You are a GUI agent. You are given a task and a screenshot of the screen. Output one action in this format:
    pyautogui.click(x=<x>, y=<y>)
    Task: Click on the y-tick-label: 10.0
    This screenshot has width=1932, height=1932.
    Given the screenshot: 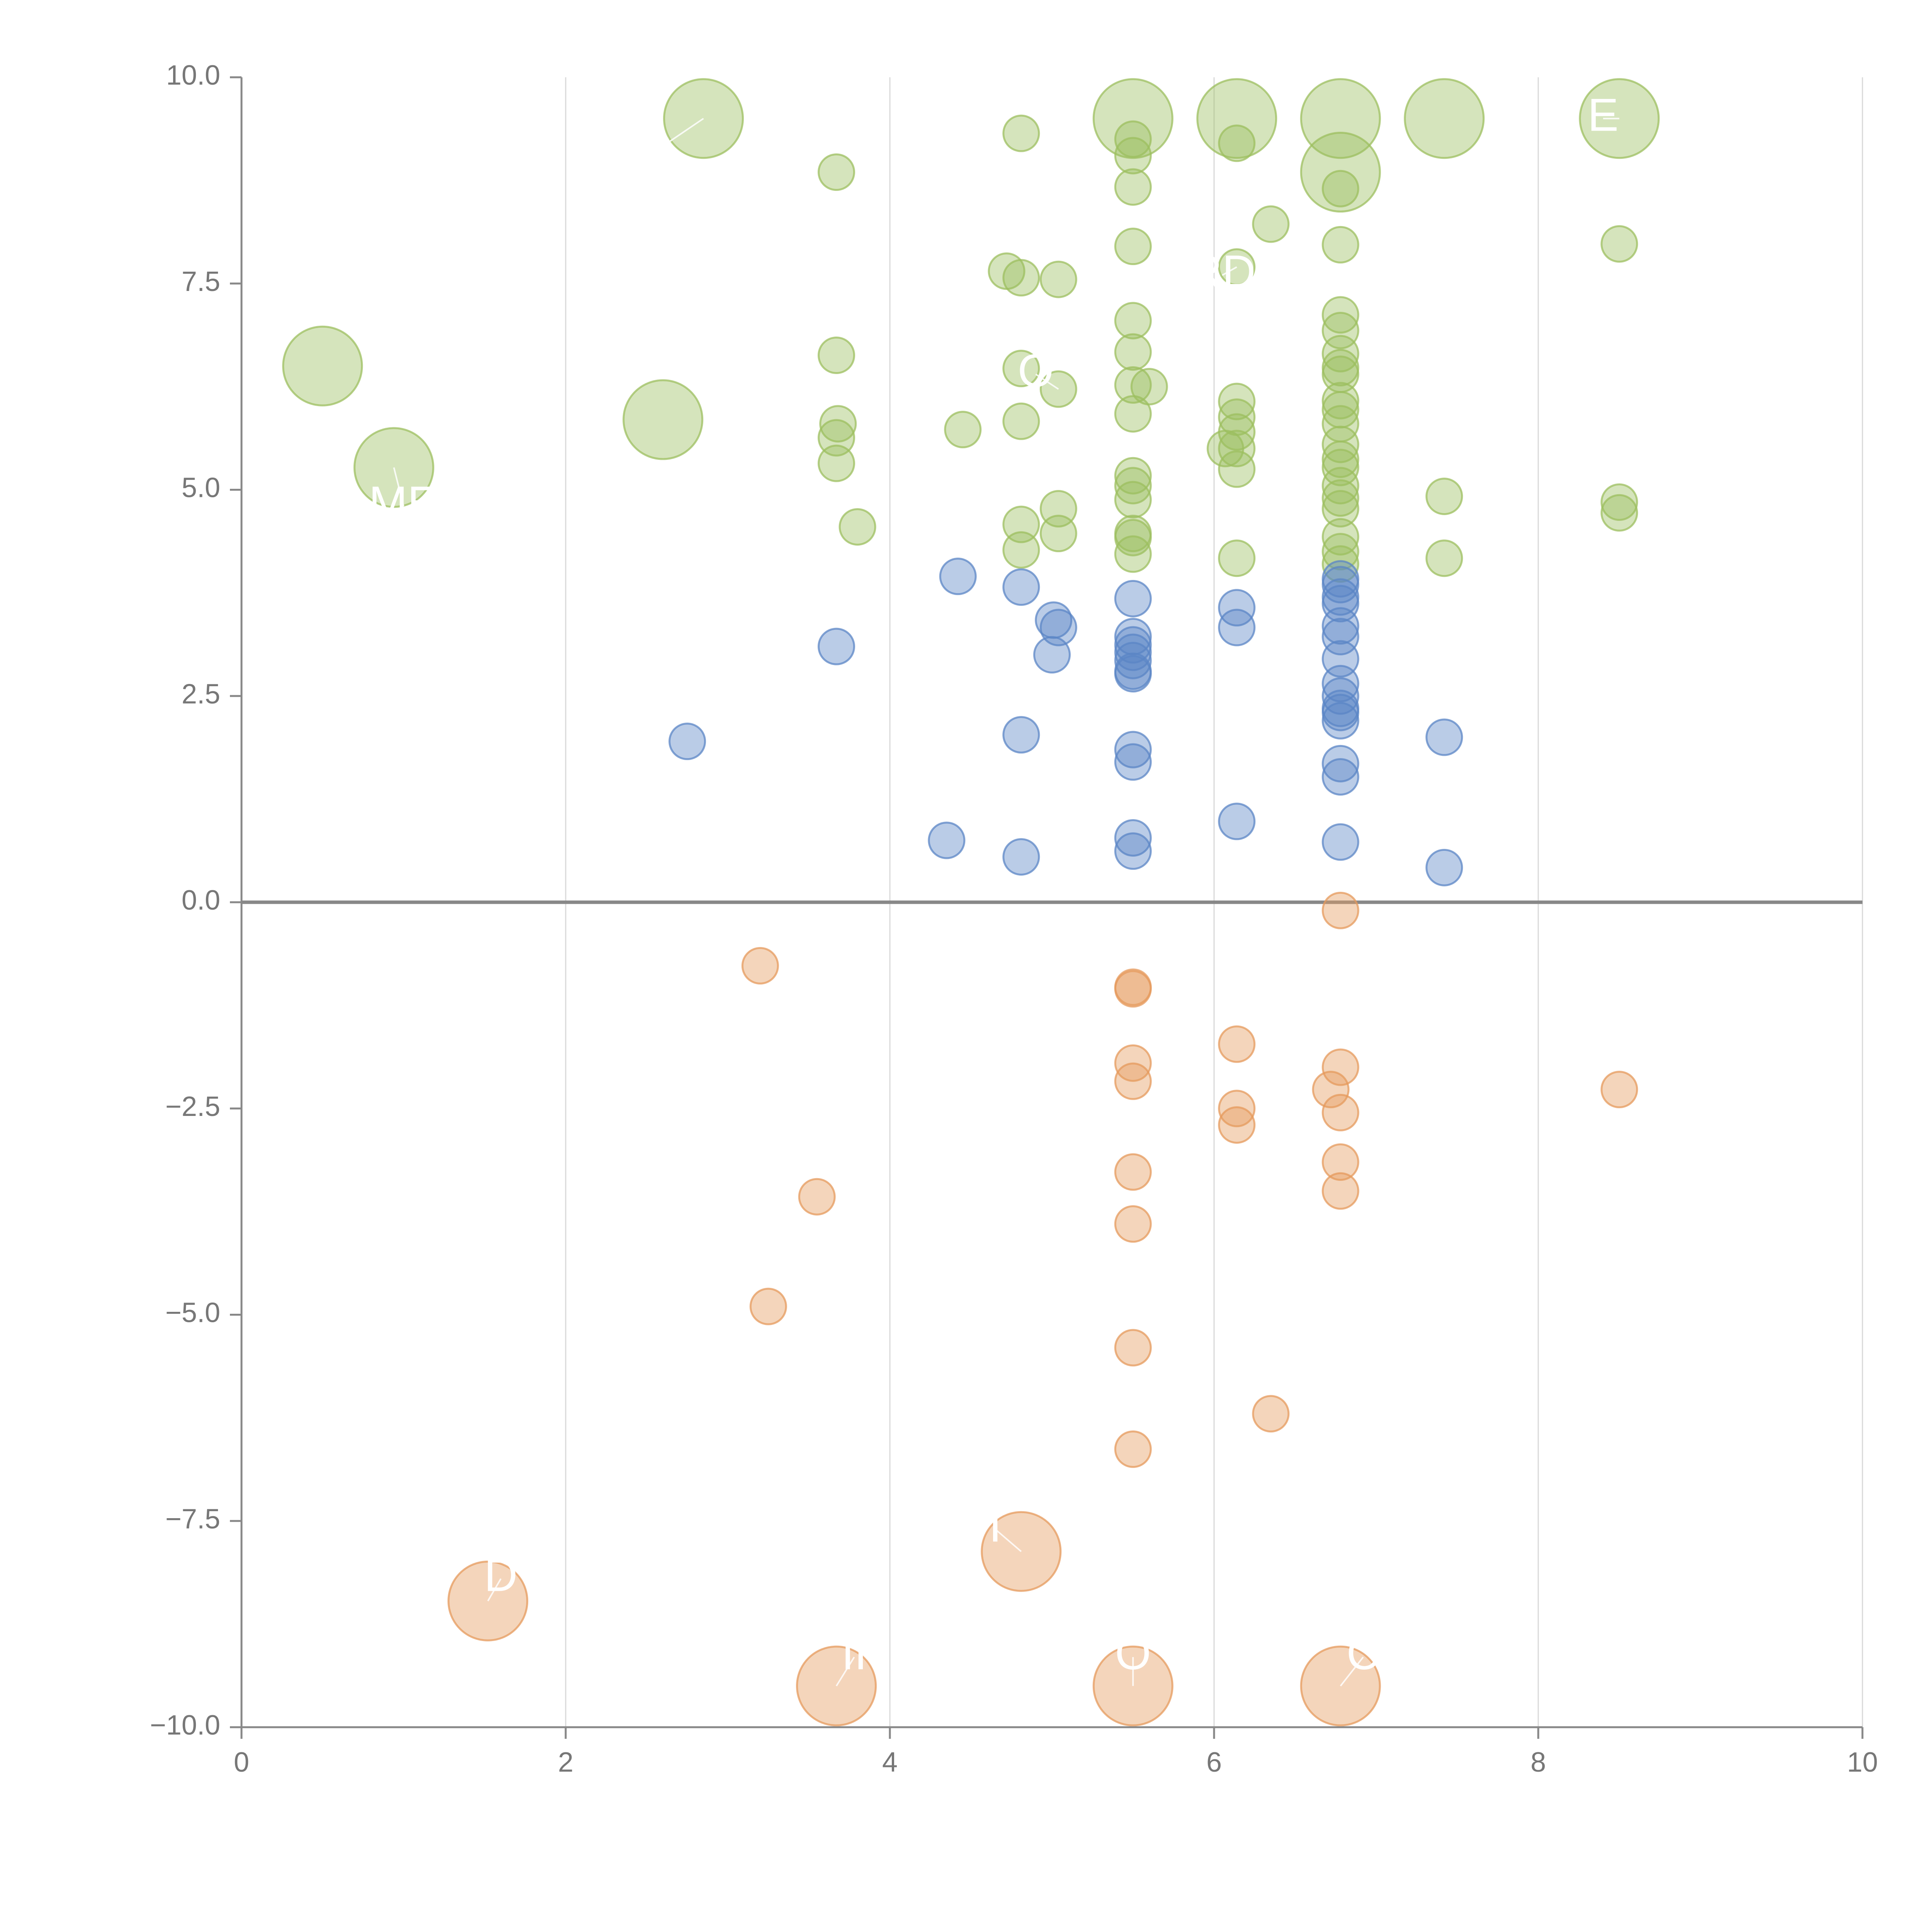 What is the action you would take?
    pyautogui.click(x=193, y=75)
    